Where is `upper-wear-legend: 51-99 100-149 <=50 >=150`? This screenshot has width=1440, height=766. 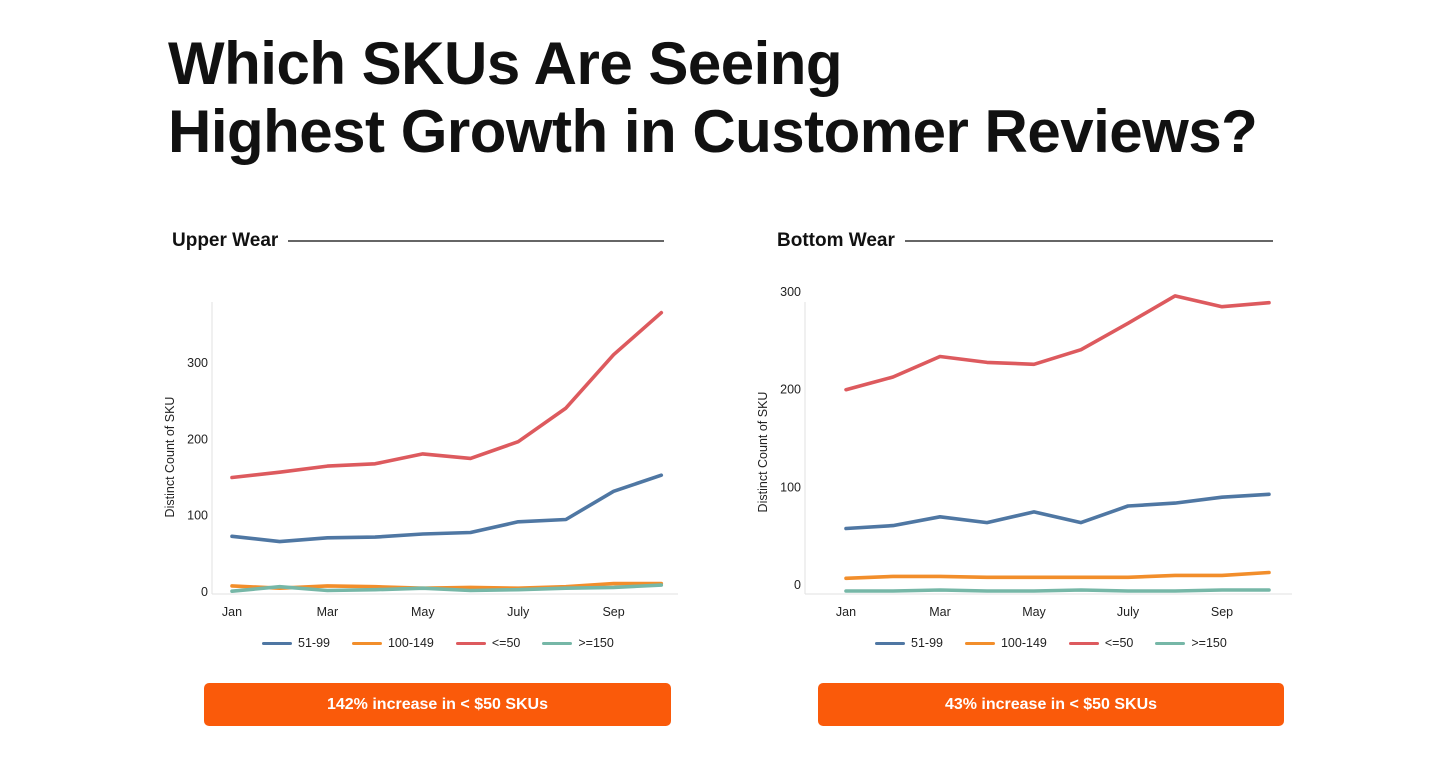
upper-wear-legend: 51-99 100-149 <=50 >=150 is located at coordinates (438, 643).